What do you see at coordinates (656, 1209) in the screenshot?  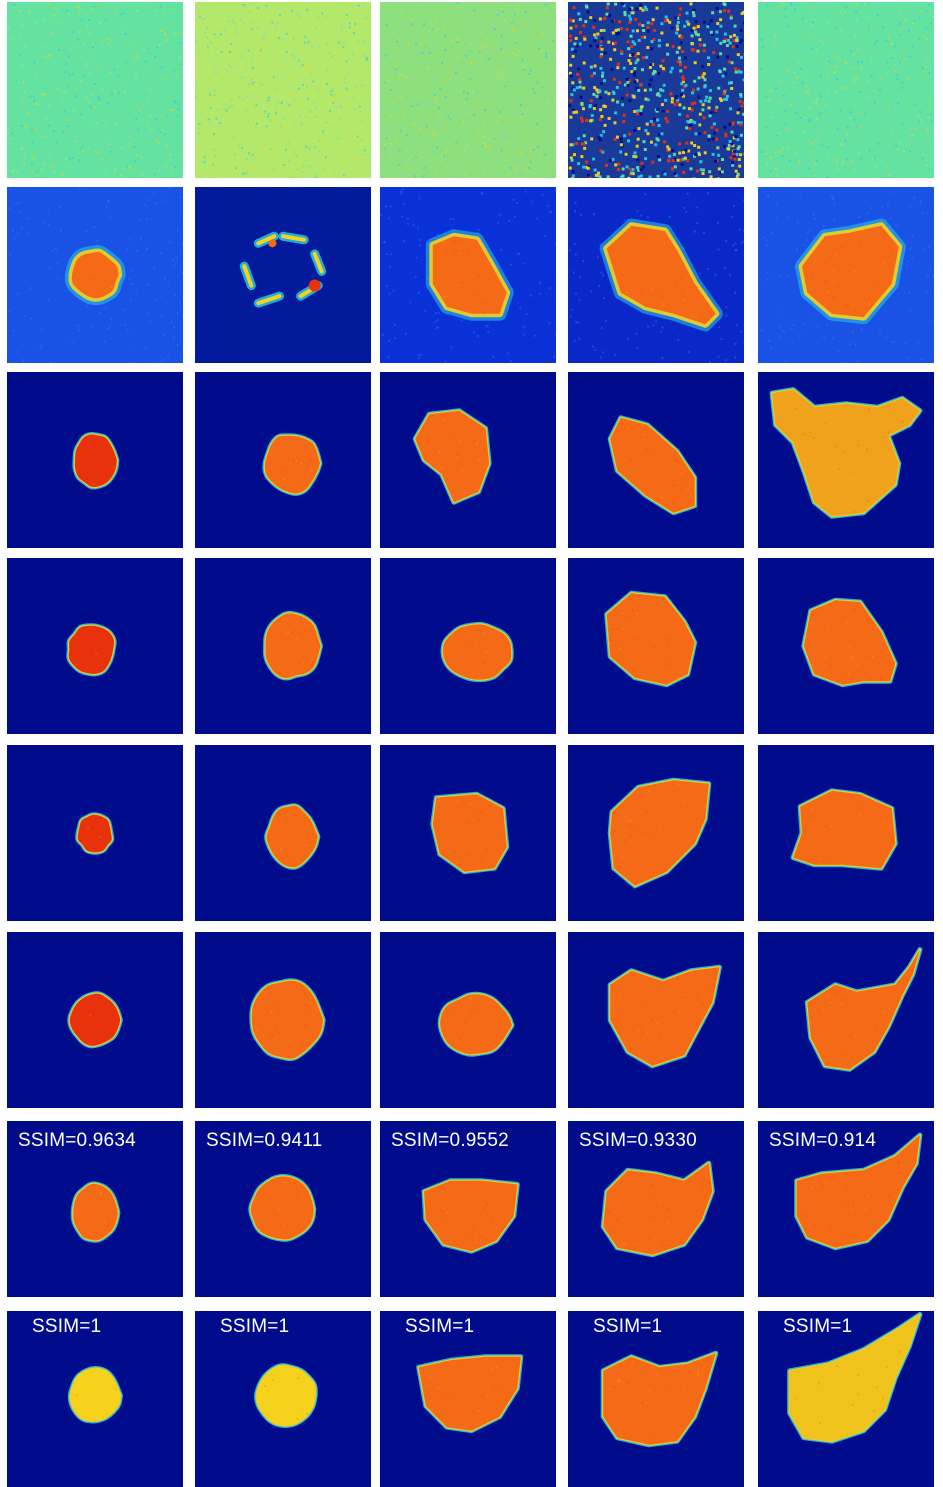 I see `image-tile: SSIM=0.9330` at bounding box center [656, 1209].